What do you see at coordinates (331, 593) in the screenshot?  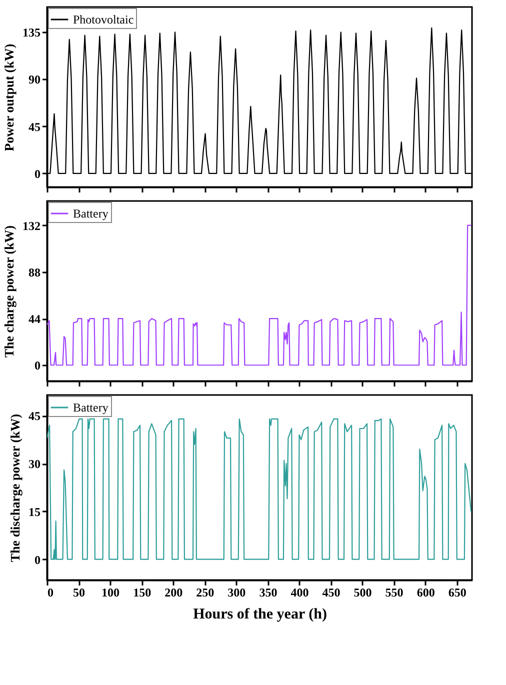 I see `x-tick-label: 450` at bounding box center [331, 593].